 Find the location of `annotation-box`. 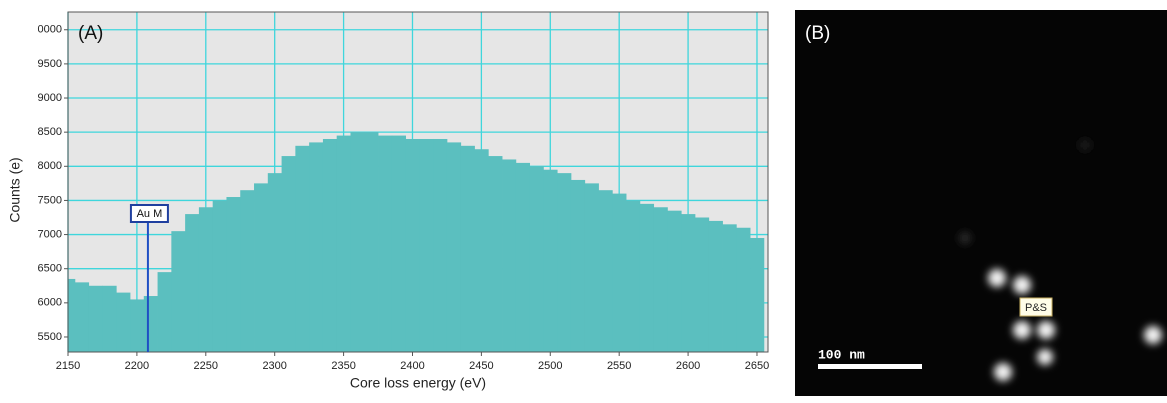

annotation-box is located at coordinates (149, 213).